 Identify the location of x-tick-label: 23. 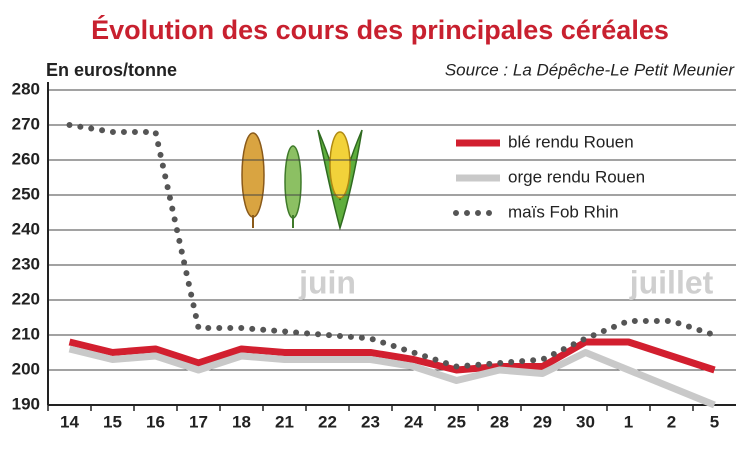
(370, 421).